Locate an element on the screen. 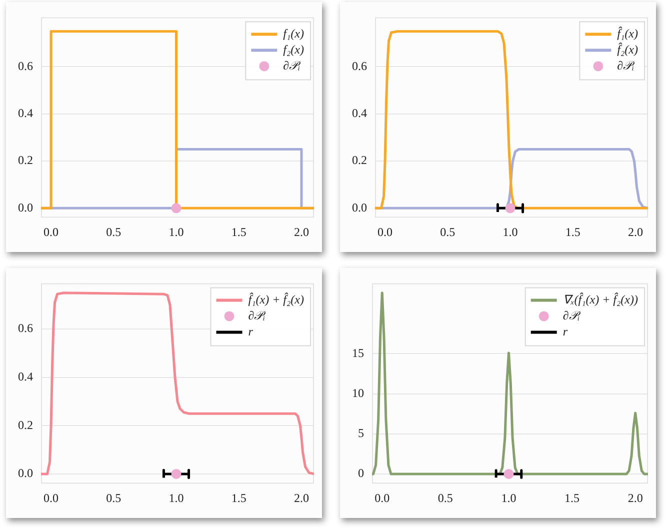 This screenshot has height=529, width=667. legend-label: f₂(x) is located at coordinates (293, 49).